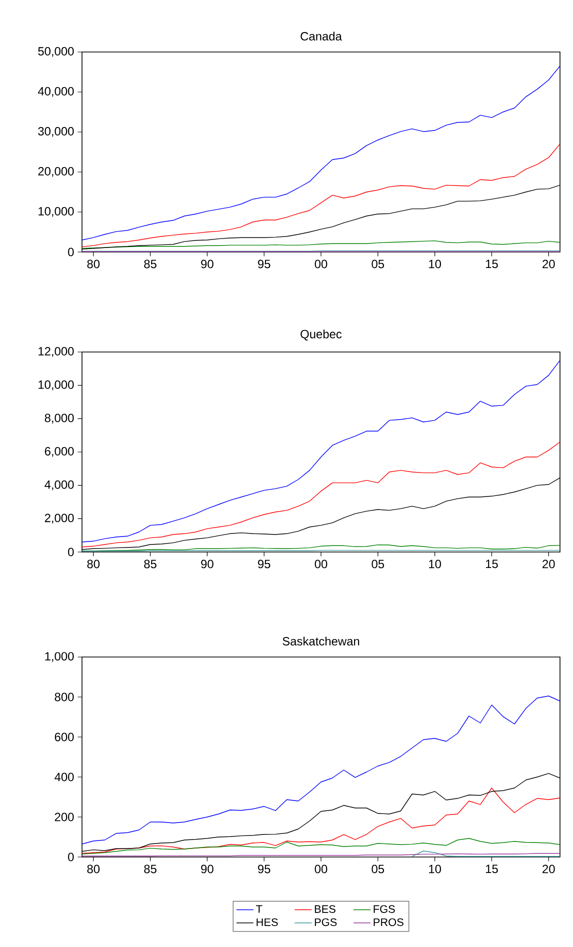 The width and height of the screenshot is (573, 947). What do you see at coordinates (384, 909) in the screenshot?
I see `legend-label: FGS` at bounding box center [384, 909].